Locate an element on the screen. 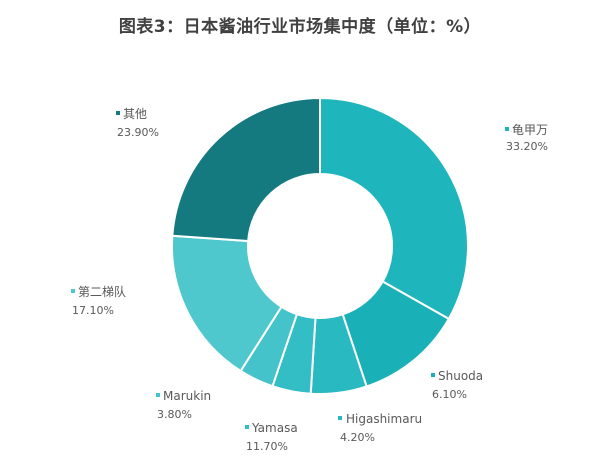 The image size is (600, 474). slice-value-label: 23.90% is located at coordinates (138, 132).